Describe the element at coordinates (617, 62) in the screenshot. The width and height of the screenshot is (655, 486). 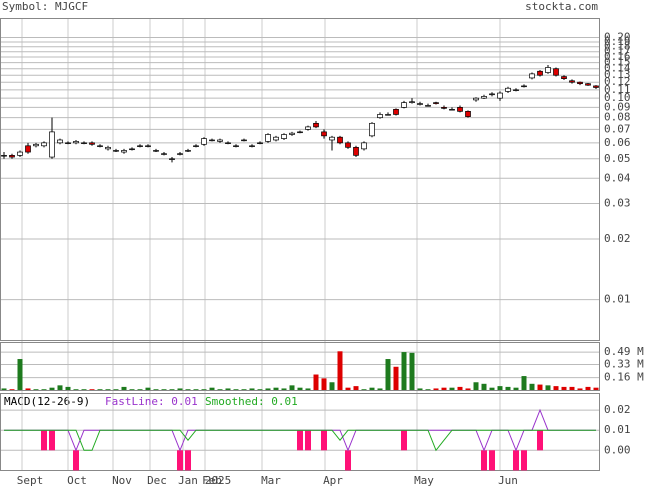
I see `y-tick-label: 0.15` at that location.